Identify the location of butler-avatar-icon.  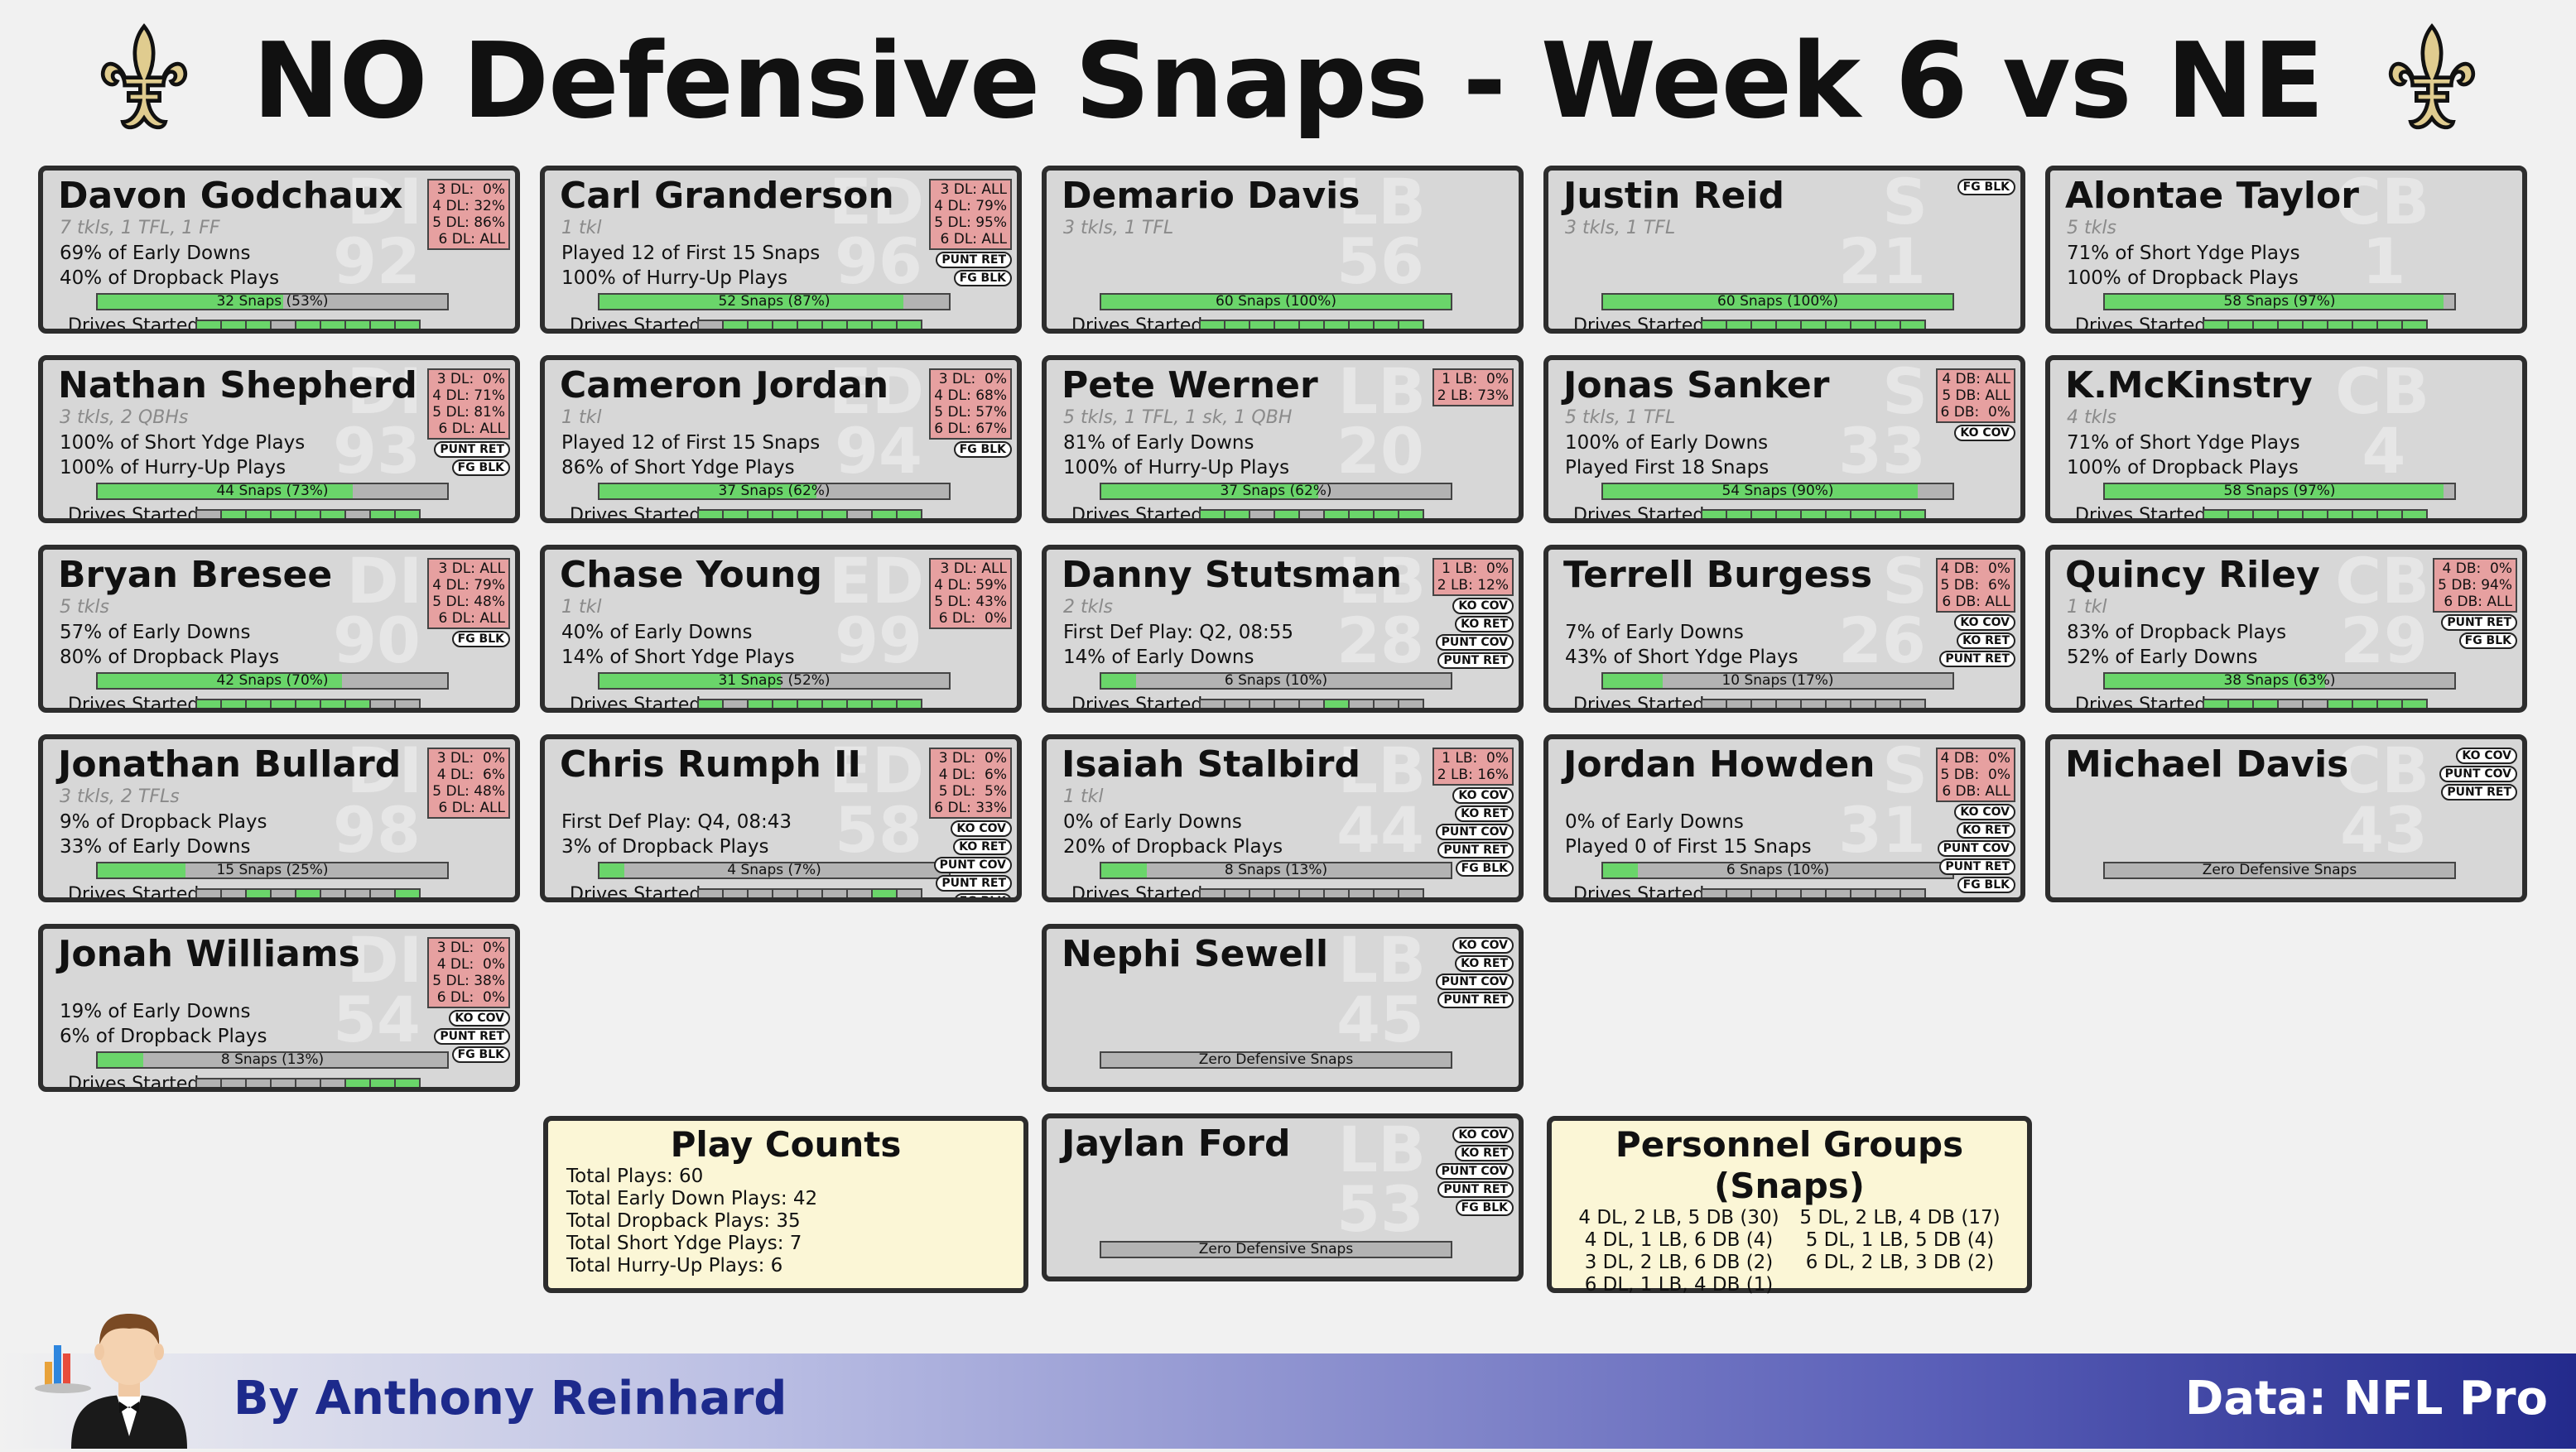
(121, 1360).